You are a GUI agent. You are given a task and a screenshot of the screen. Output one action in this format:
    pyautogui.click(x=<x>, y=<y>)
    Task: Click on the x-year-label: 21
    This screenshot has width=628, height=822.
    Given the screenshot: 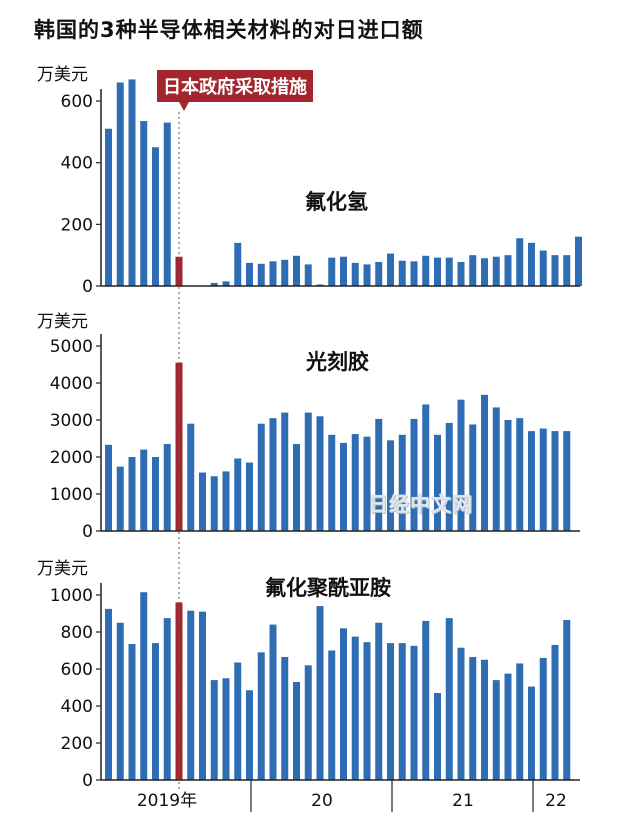 What is the action you would take?
    pyautogui.click(x=463, y=801)
    